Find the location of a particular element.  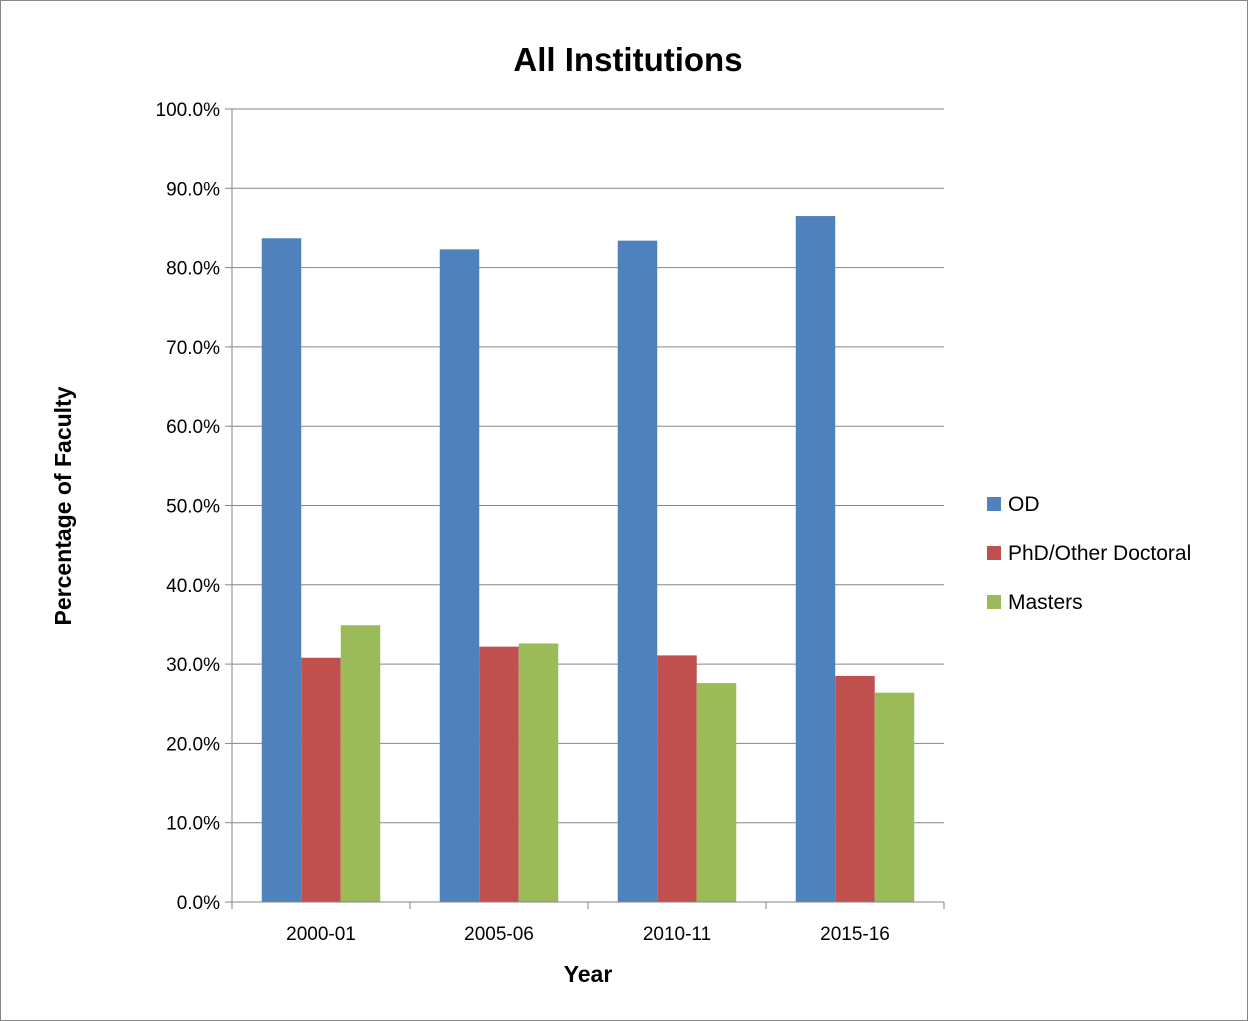

y-tick-label: 60.0% is located at coordinates (193, 427).